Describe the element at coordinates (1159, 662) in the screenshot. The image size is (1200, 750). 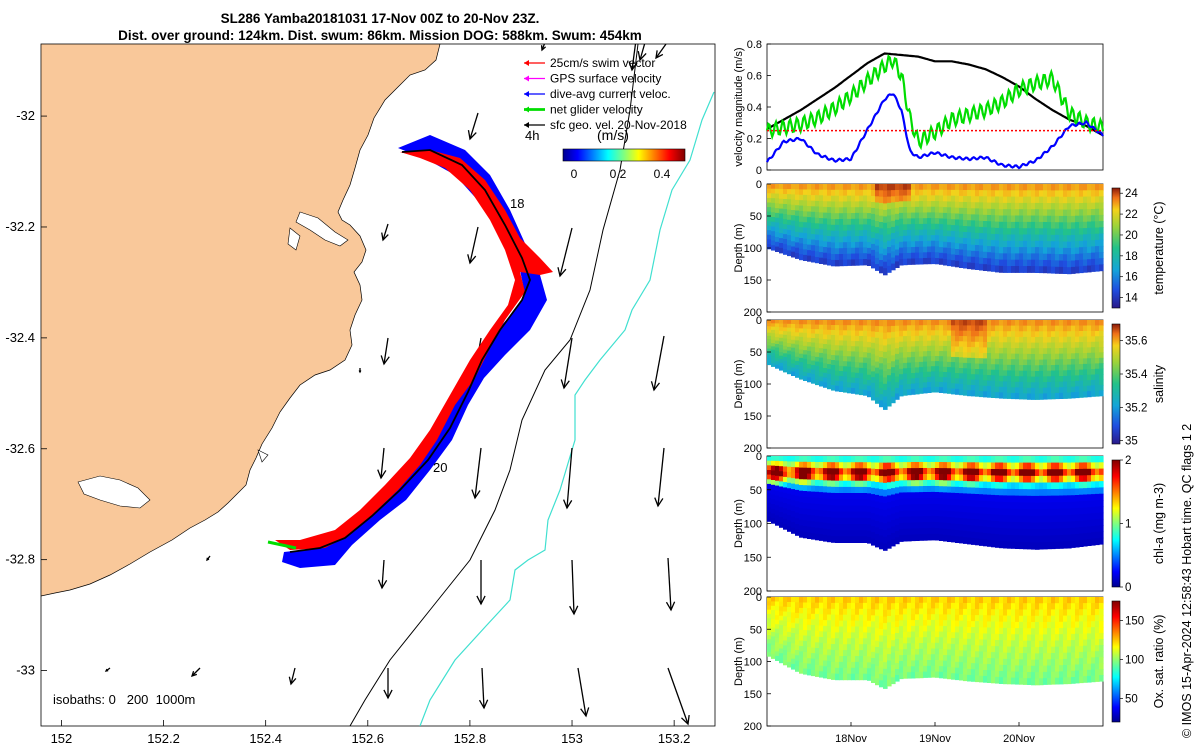
I see `oxygen-colorbar-label: Ox. sat. ratio (%)` at that location.